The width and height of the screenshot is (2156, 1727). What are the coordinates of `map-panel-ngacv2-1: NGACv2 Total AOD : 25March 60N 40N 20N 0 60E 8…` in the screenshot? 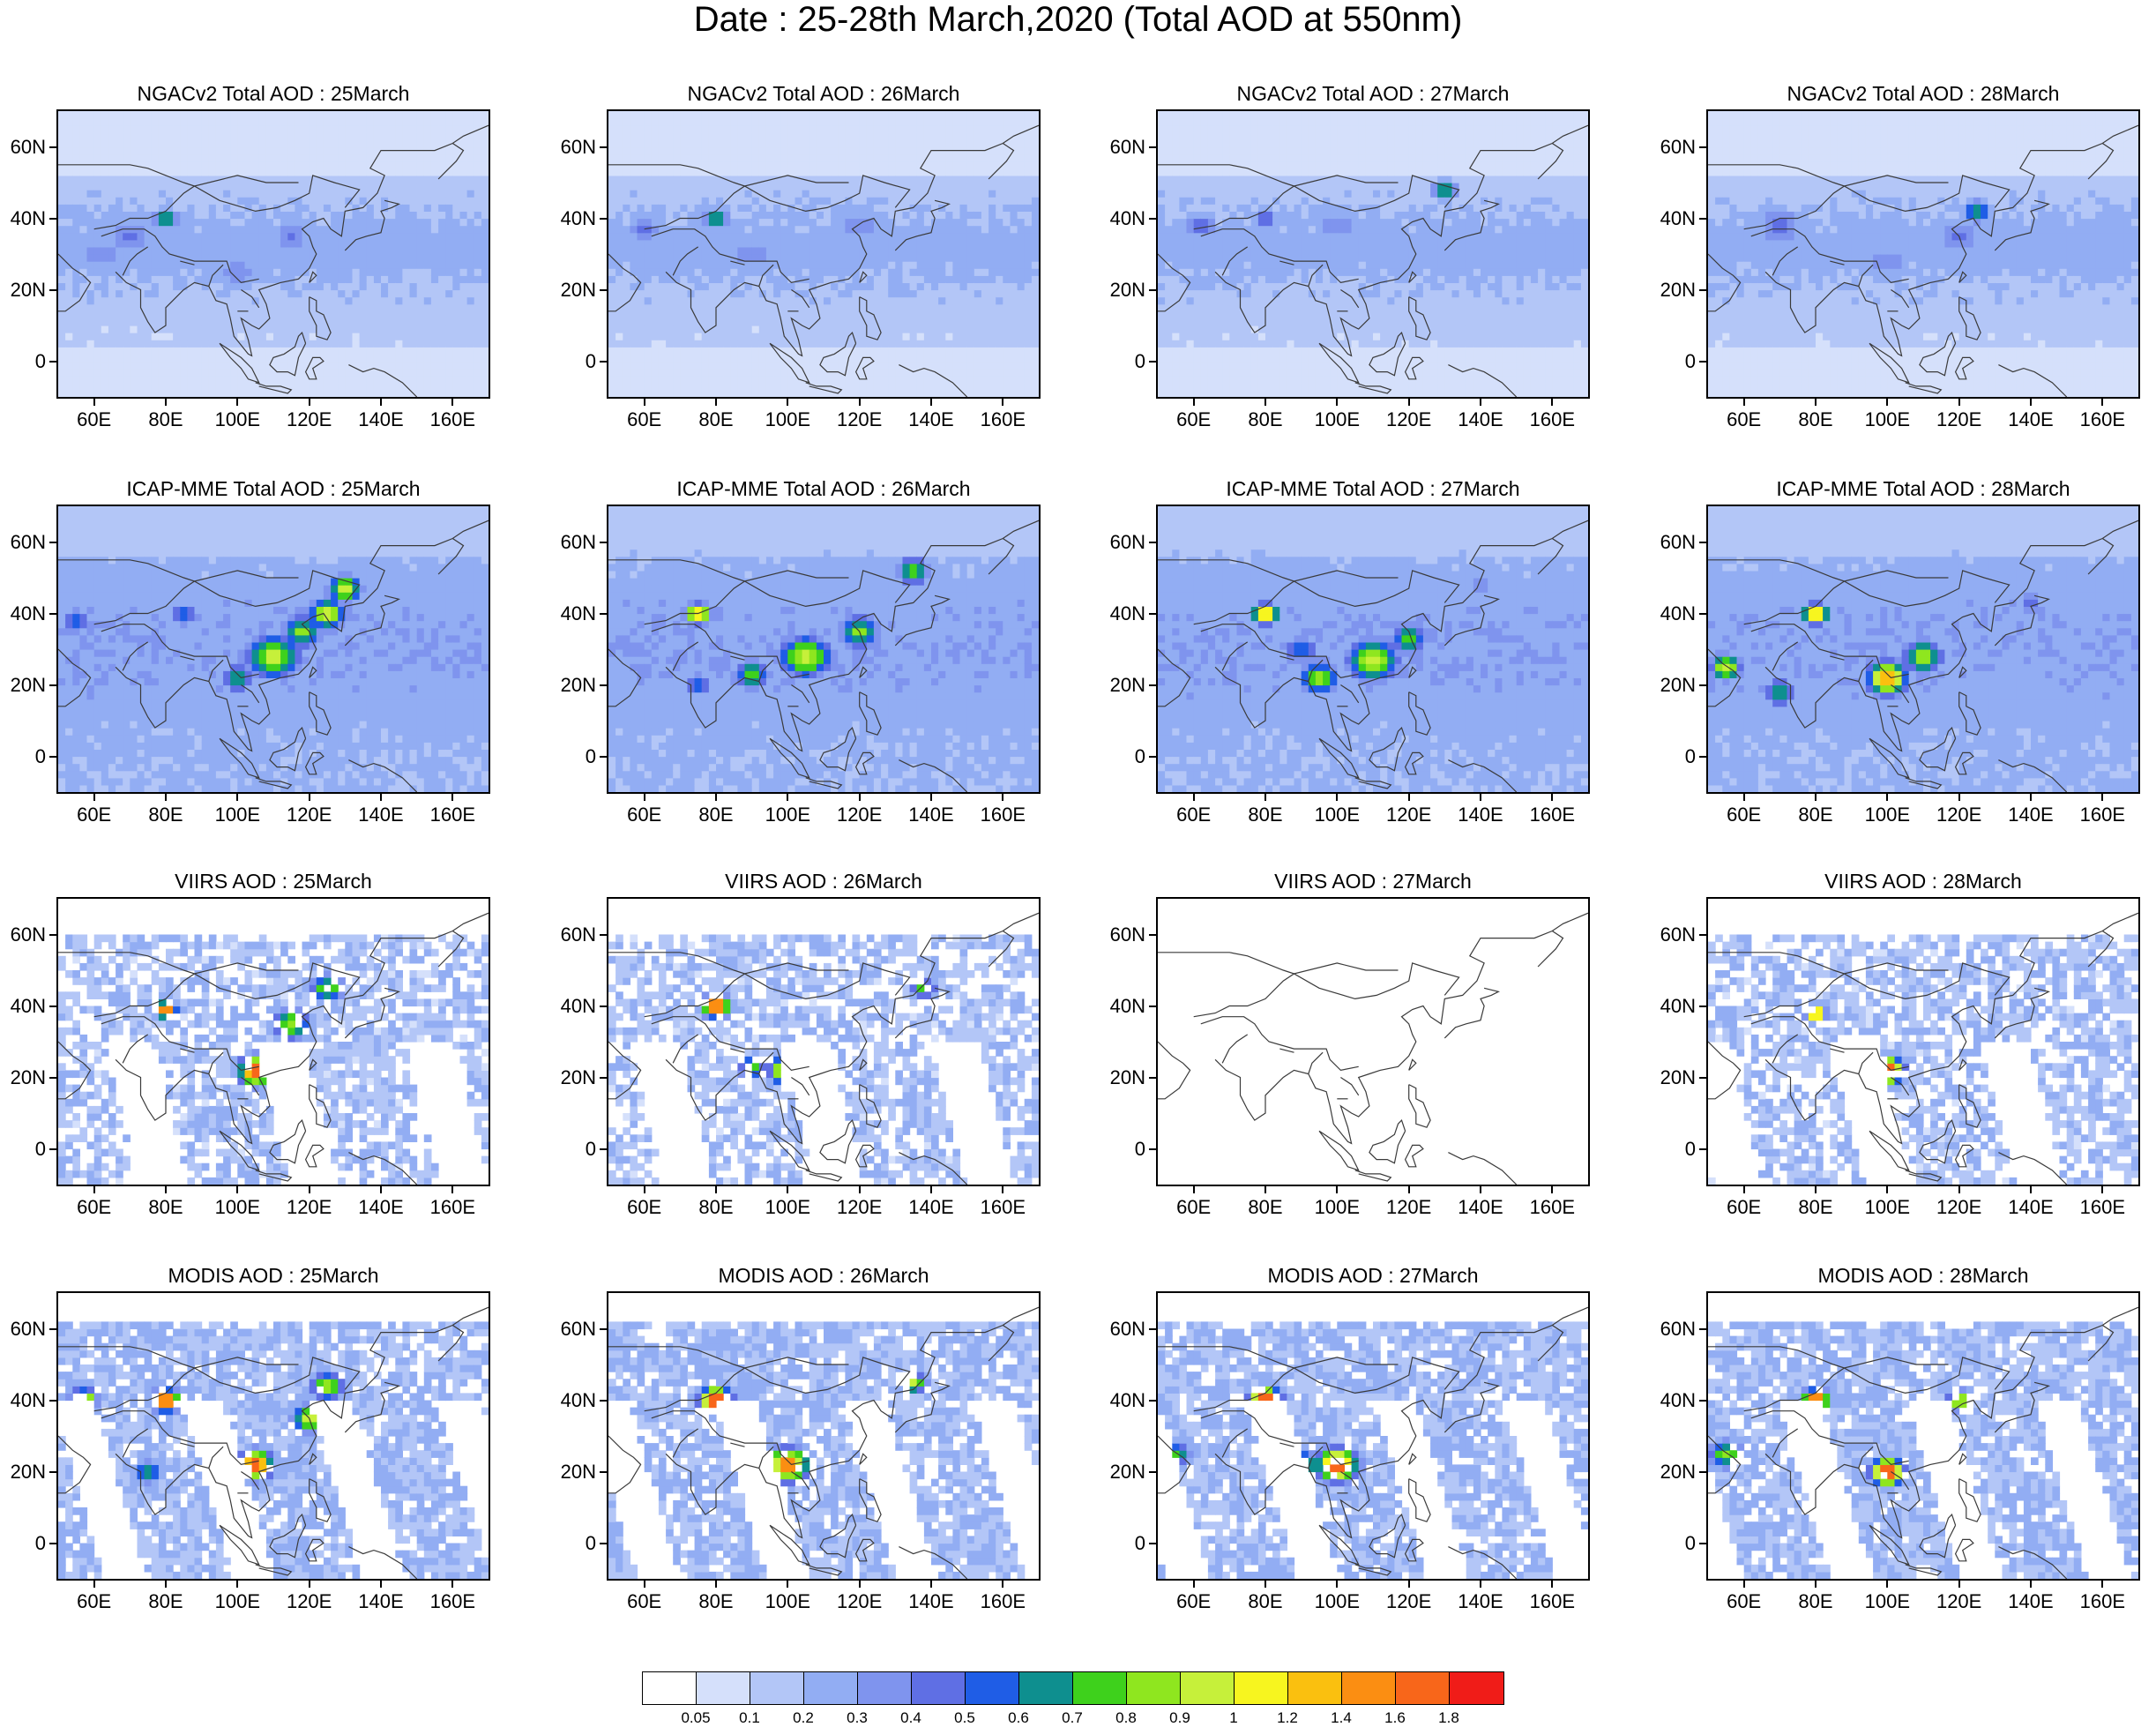 It's located at (264, 270).